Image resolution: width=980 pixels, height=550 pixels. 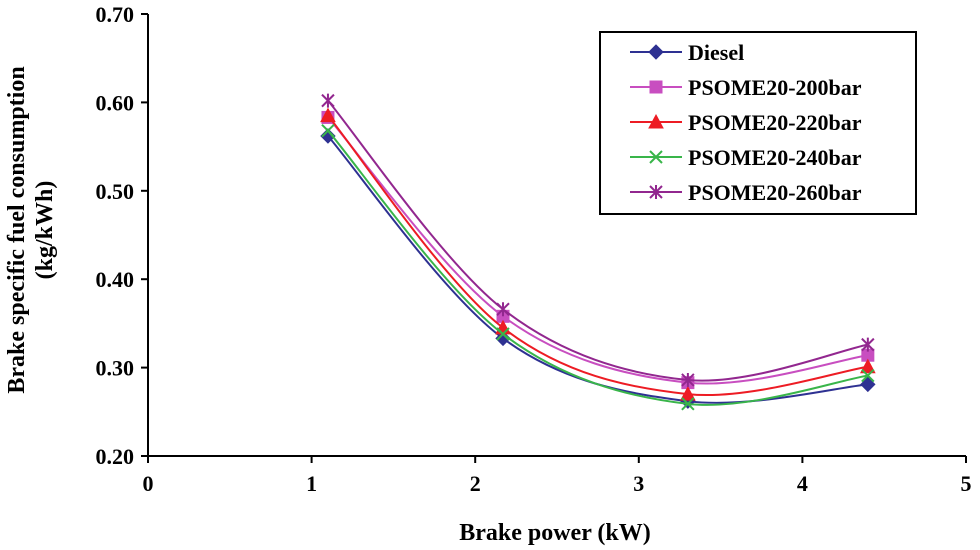 I want to click on y-tick-label: 0.40, so click(x=115, y=279).